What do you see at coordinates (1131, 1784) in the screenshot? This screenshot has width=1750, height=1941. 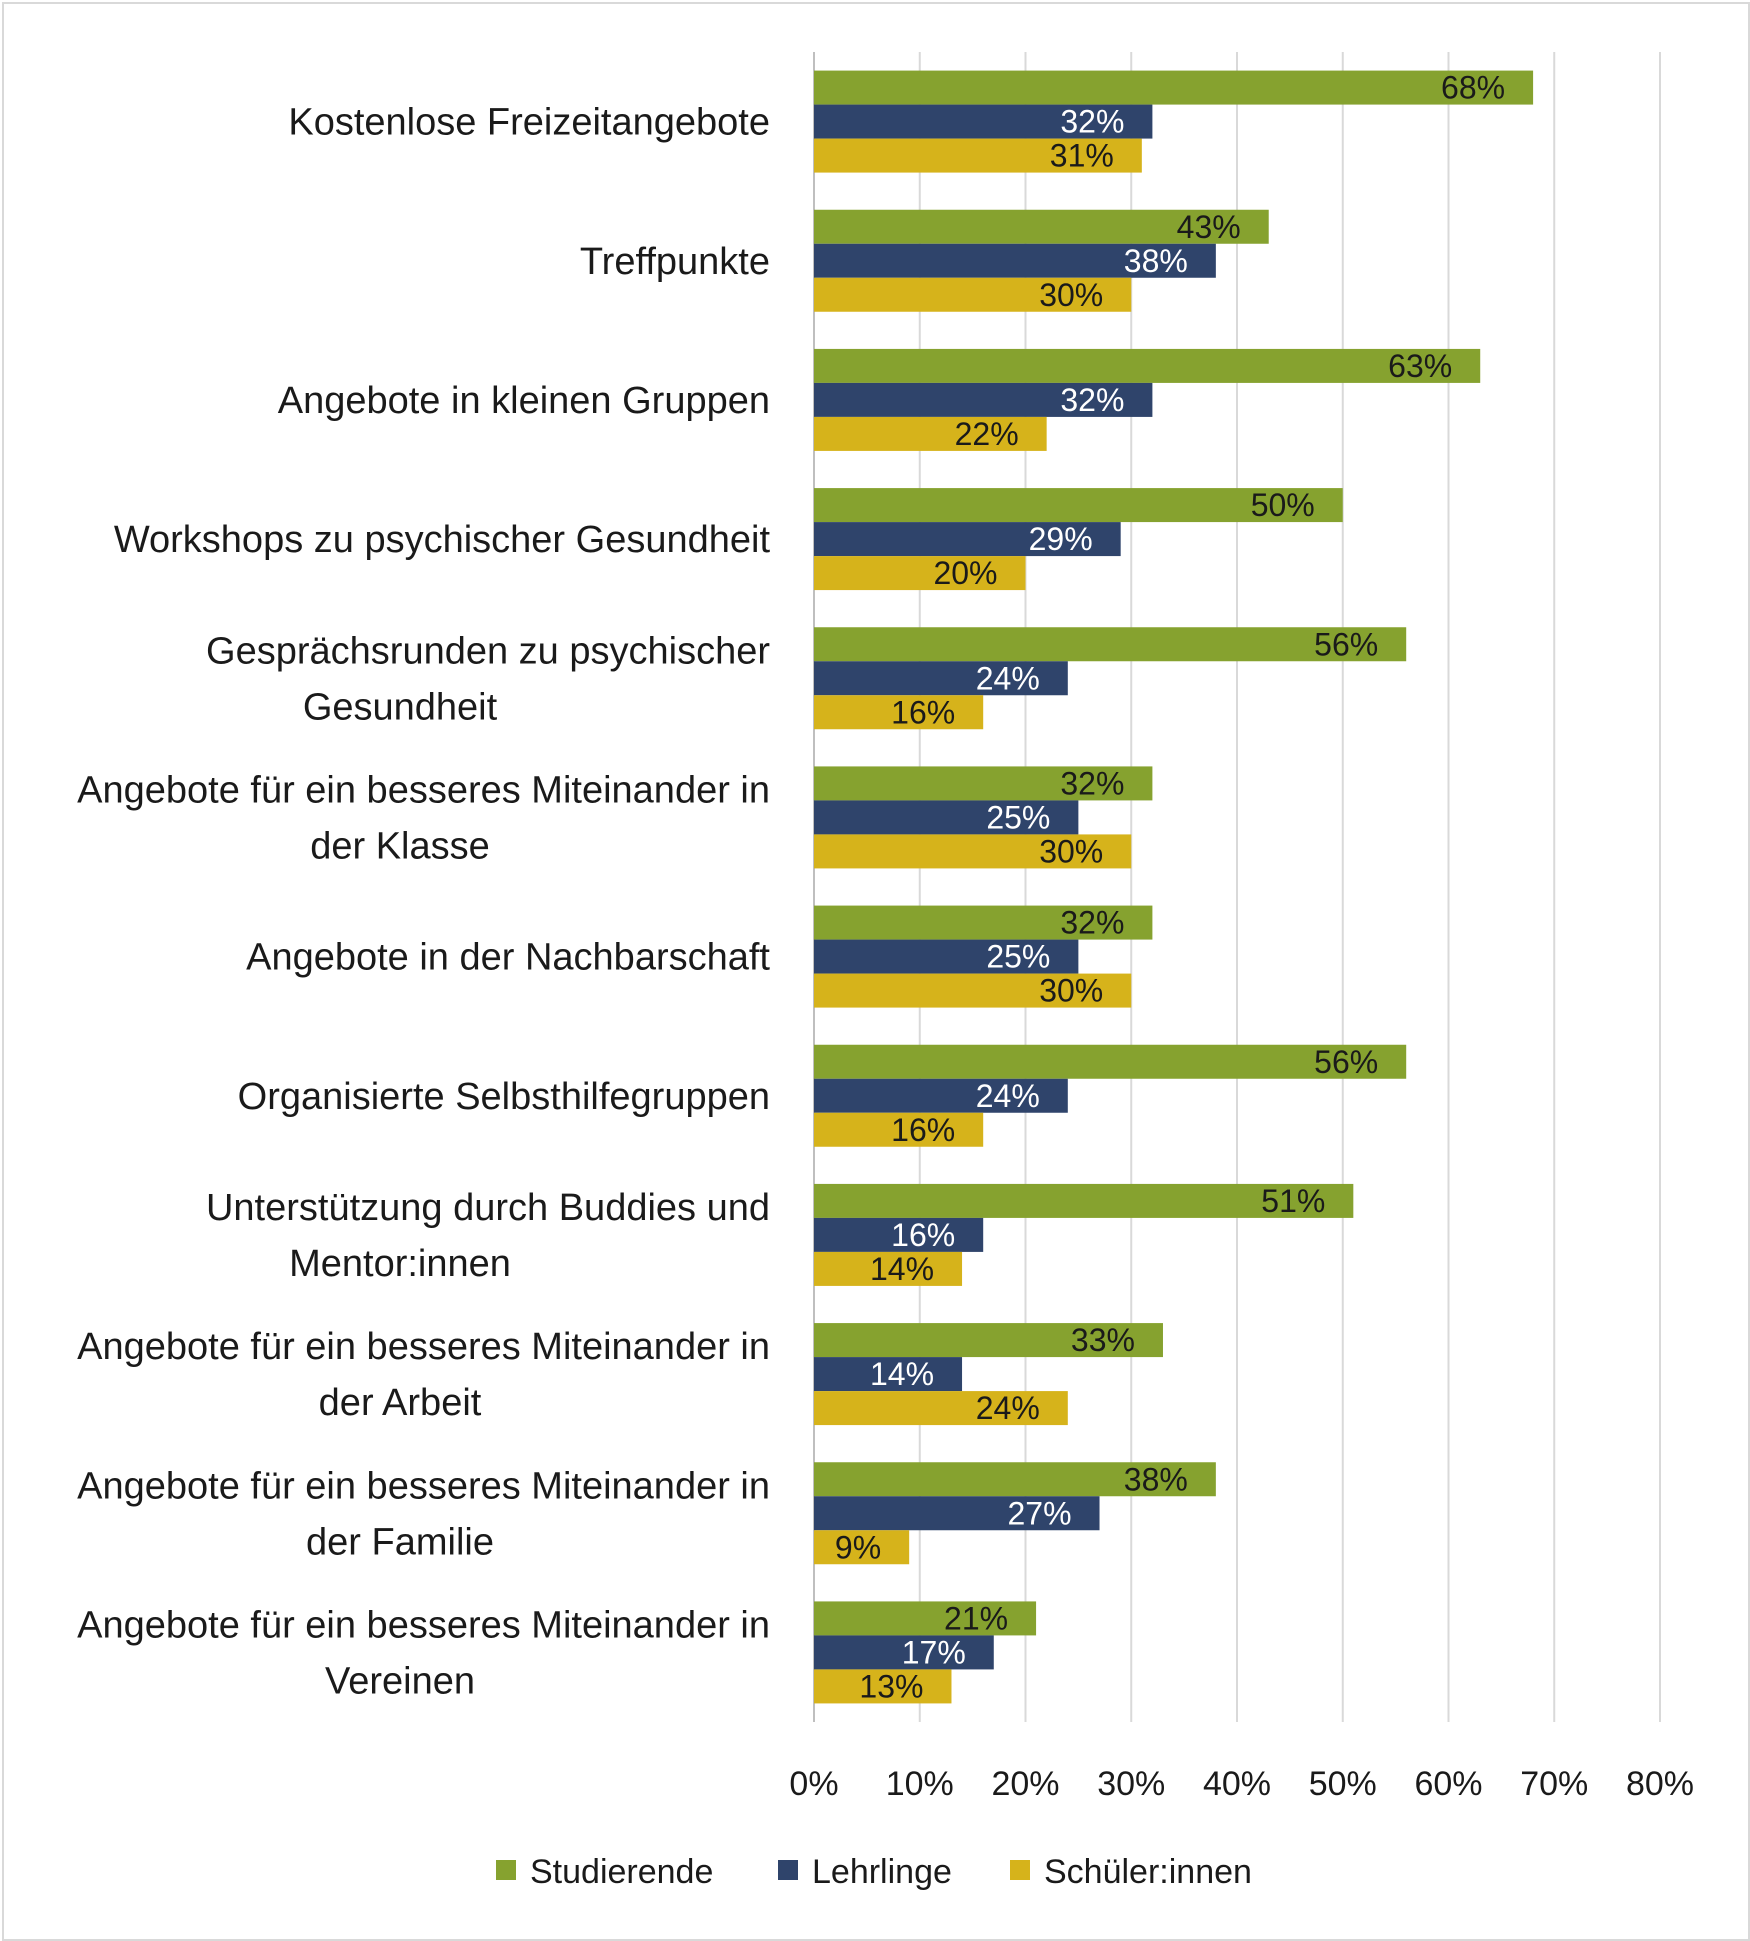 I see `x-tick-label: 30%` at bounding box center [1131, 1784].